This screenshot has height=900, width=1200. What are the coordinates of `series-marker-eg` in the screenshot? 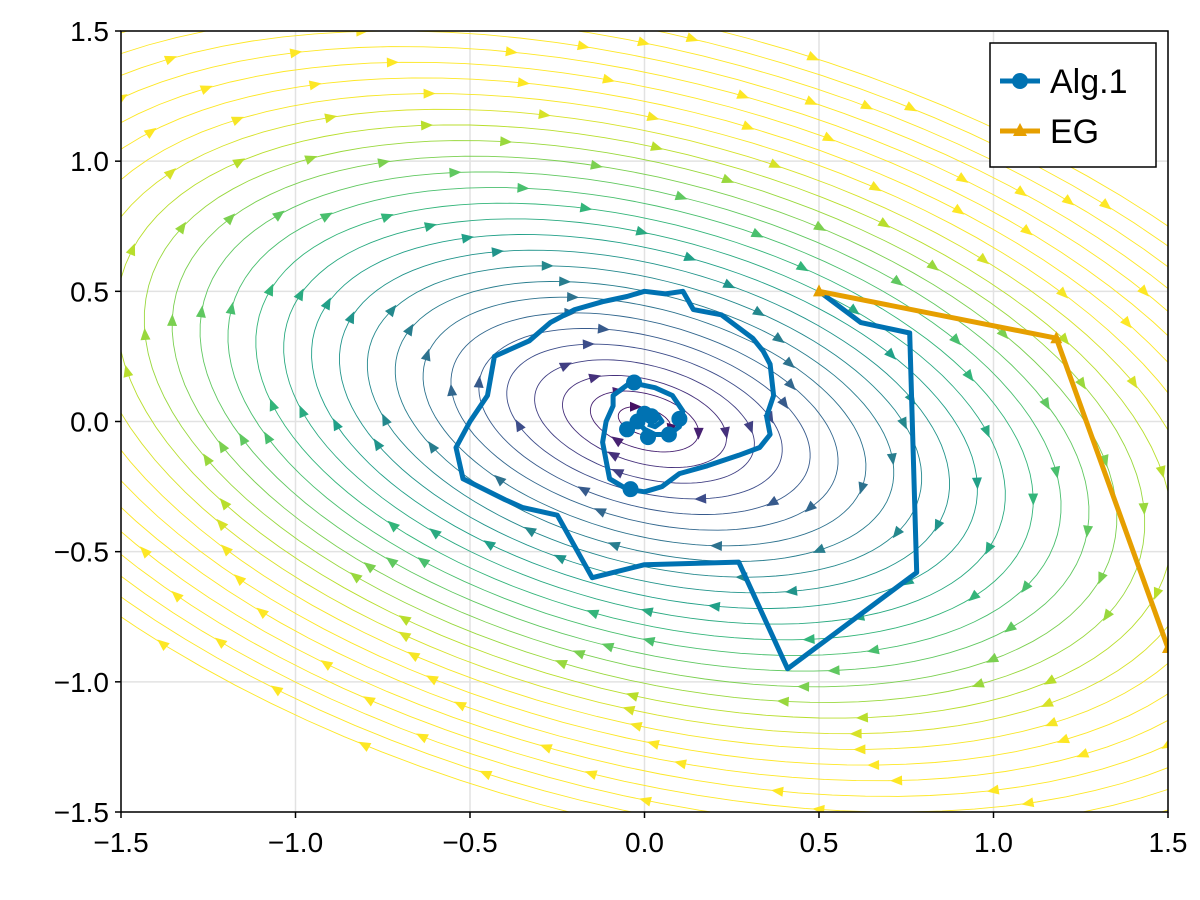 It's located at (1165, 646).